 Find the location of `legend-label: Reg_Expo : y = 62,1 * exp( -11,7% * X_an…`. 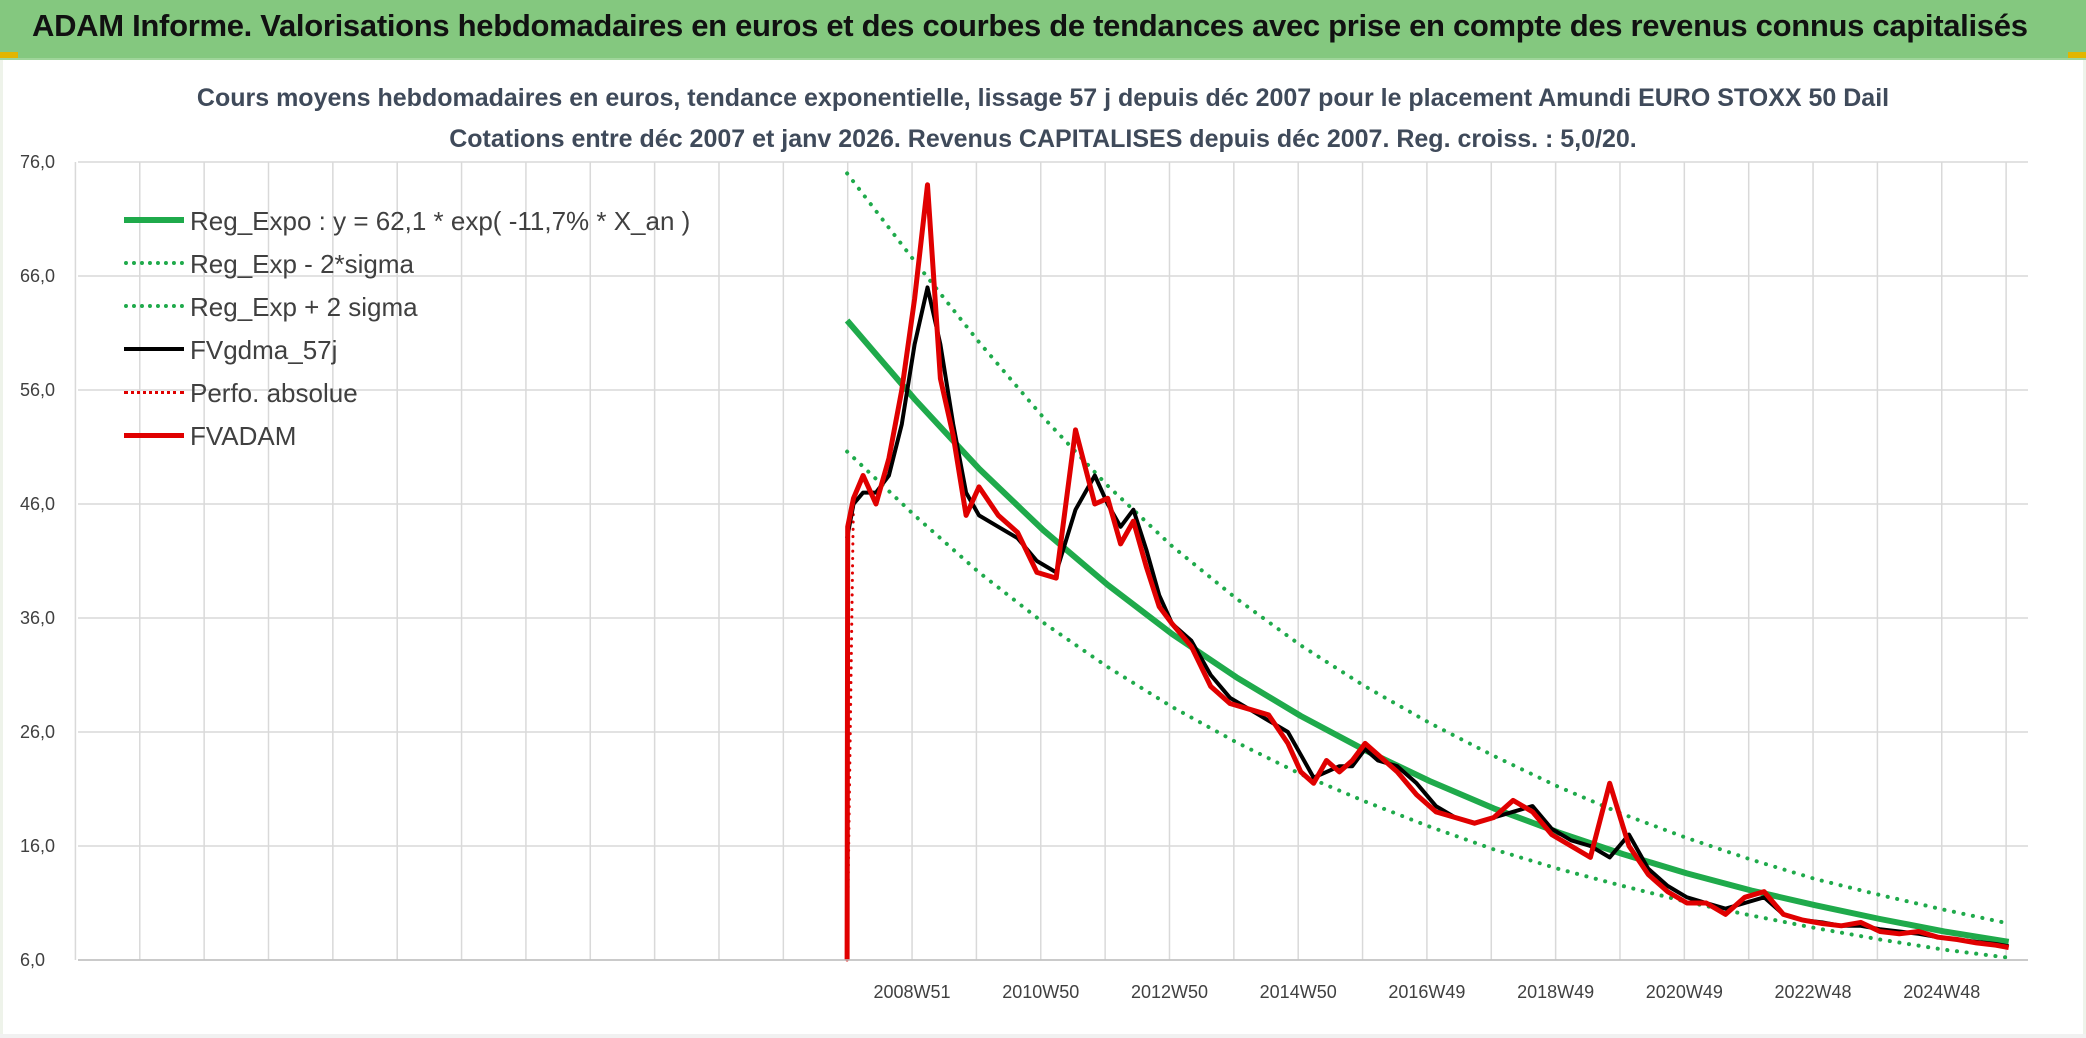

legend-label: Reg_Expo : y = 62,1 * exp( -11,7% * X_an… is located at coordinates (440, 221).